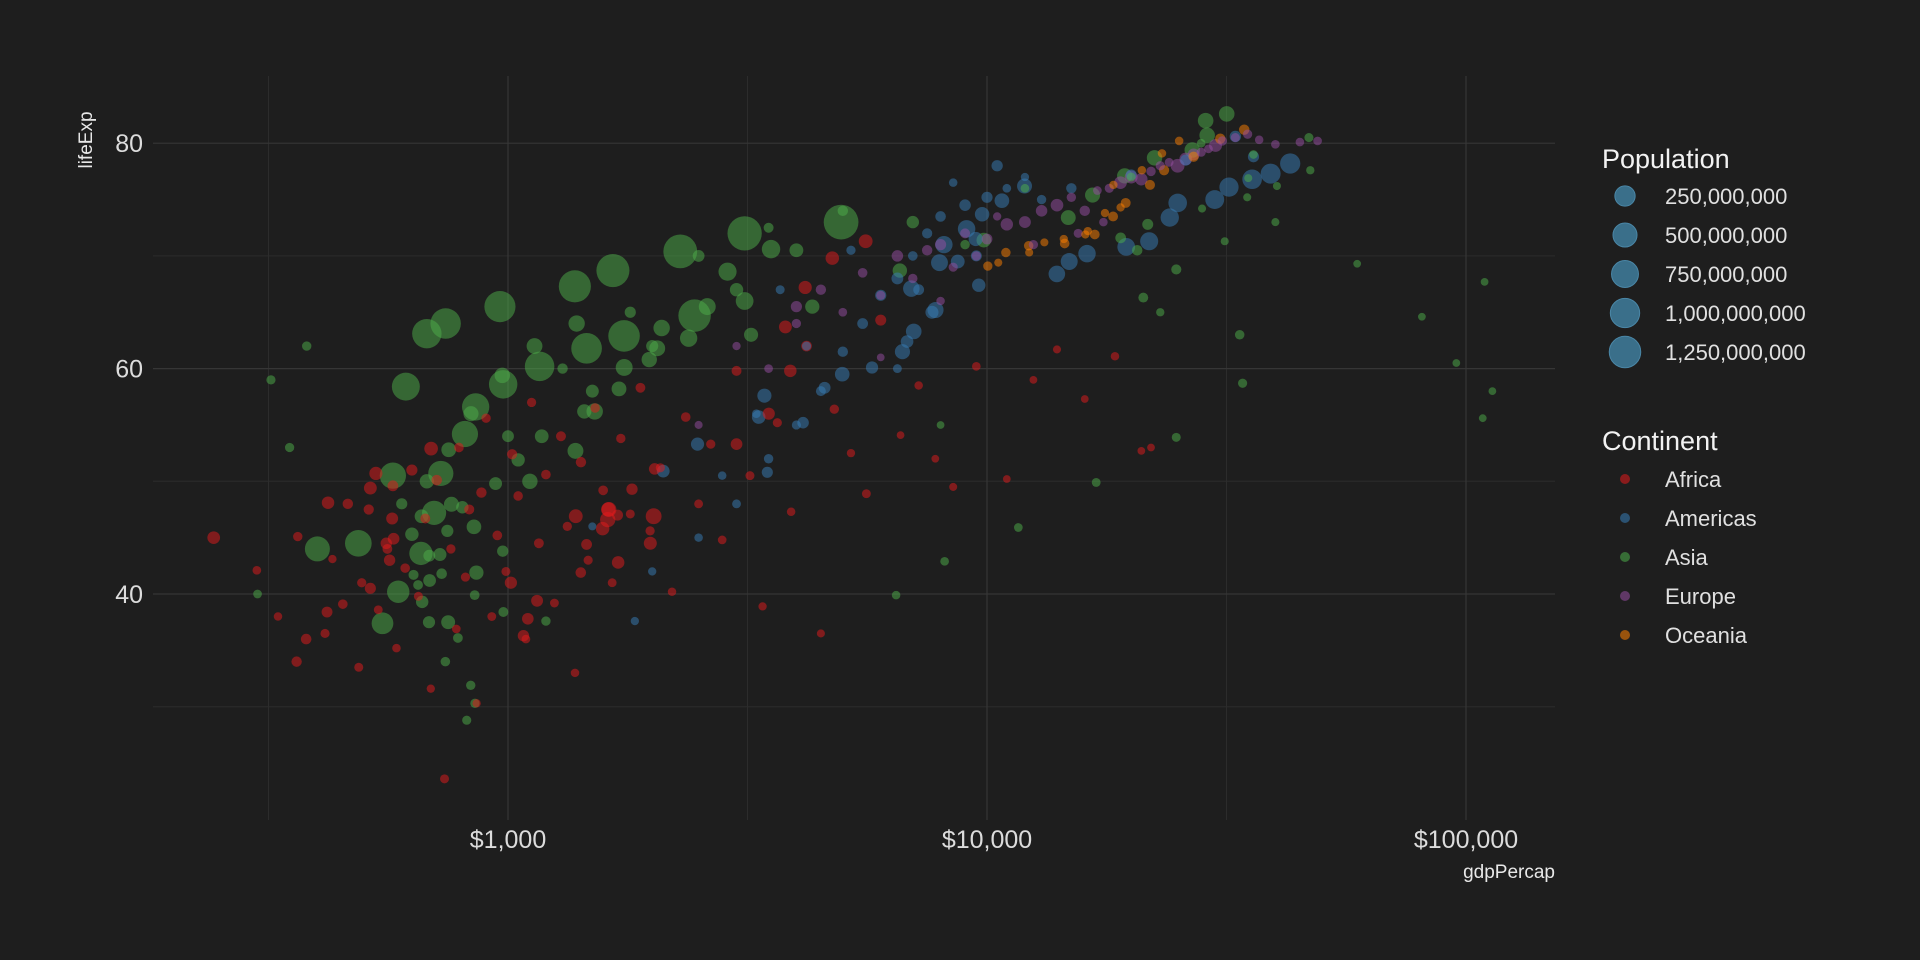 The height and width of the screenshot is (960, 1920). Describe the element at coordinates (994, 840) in the screenshot. I see `x-axis-ticks: $1,000 $10,000 $100,000` at that location.